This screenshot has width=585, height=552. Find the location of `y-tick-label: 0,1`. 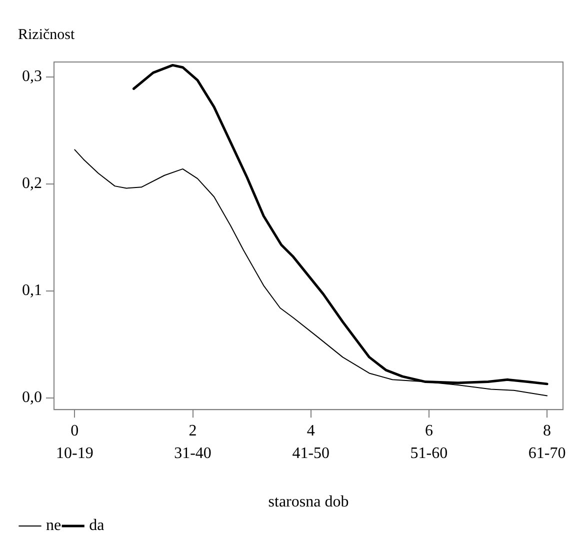

y-tick-label: 0,1 is located at coordinates (32, 291).